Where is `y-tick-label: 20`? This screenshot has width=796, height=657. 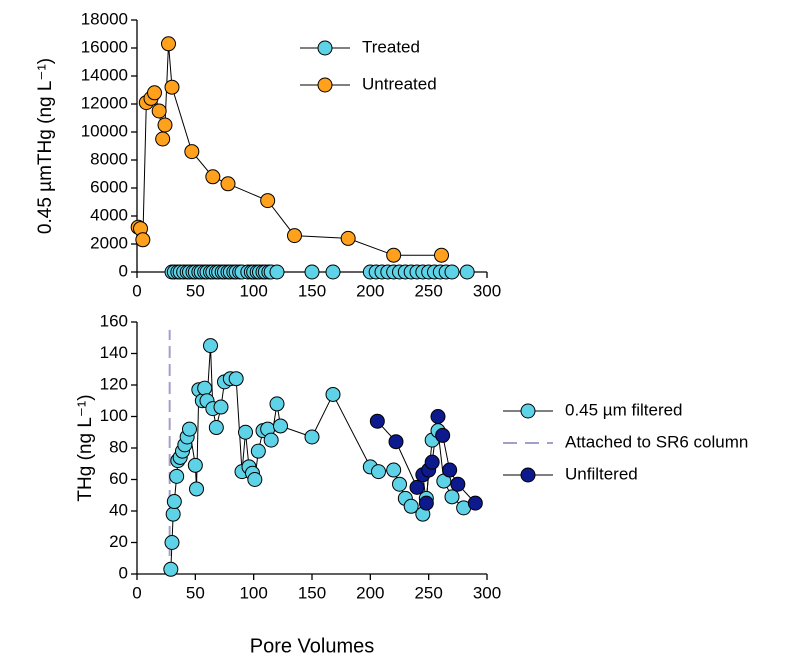 y-tick-label: 20 is located at coordinates (118, 541).